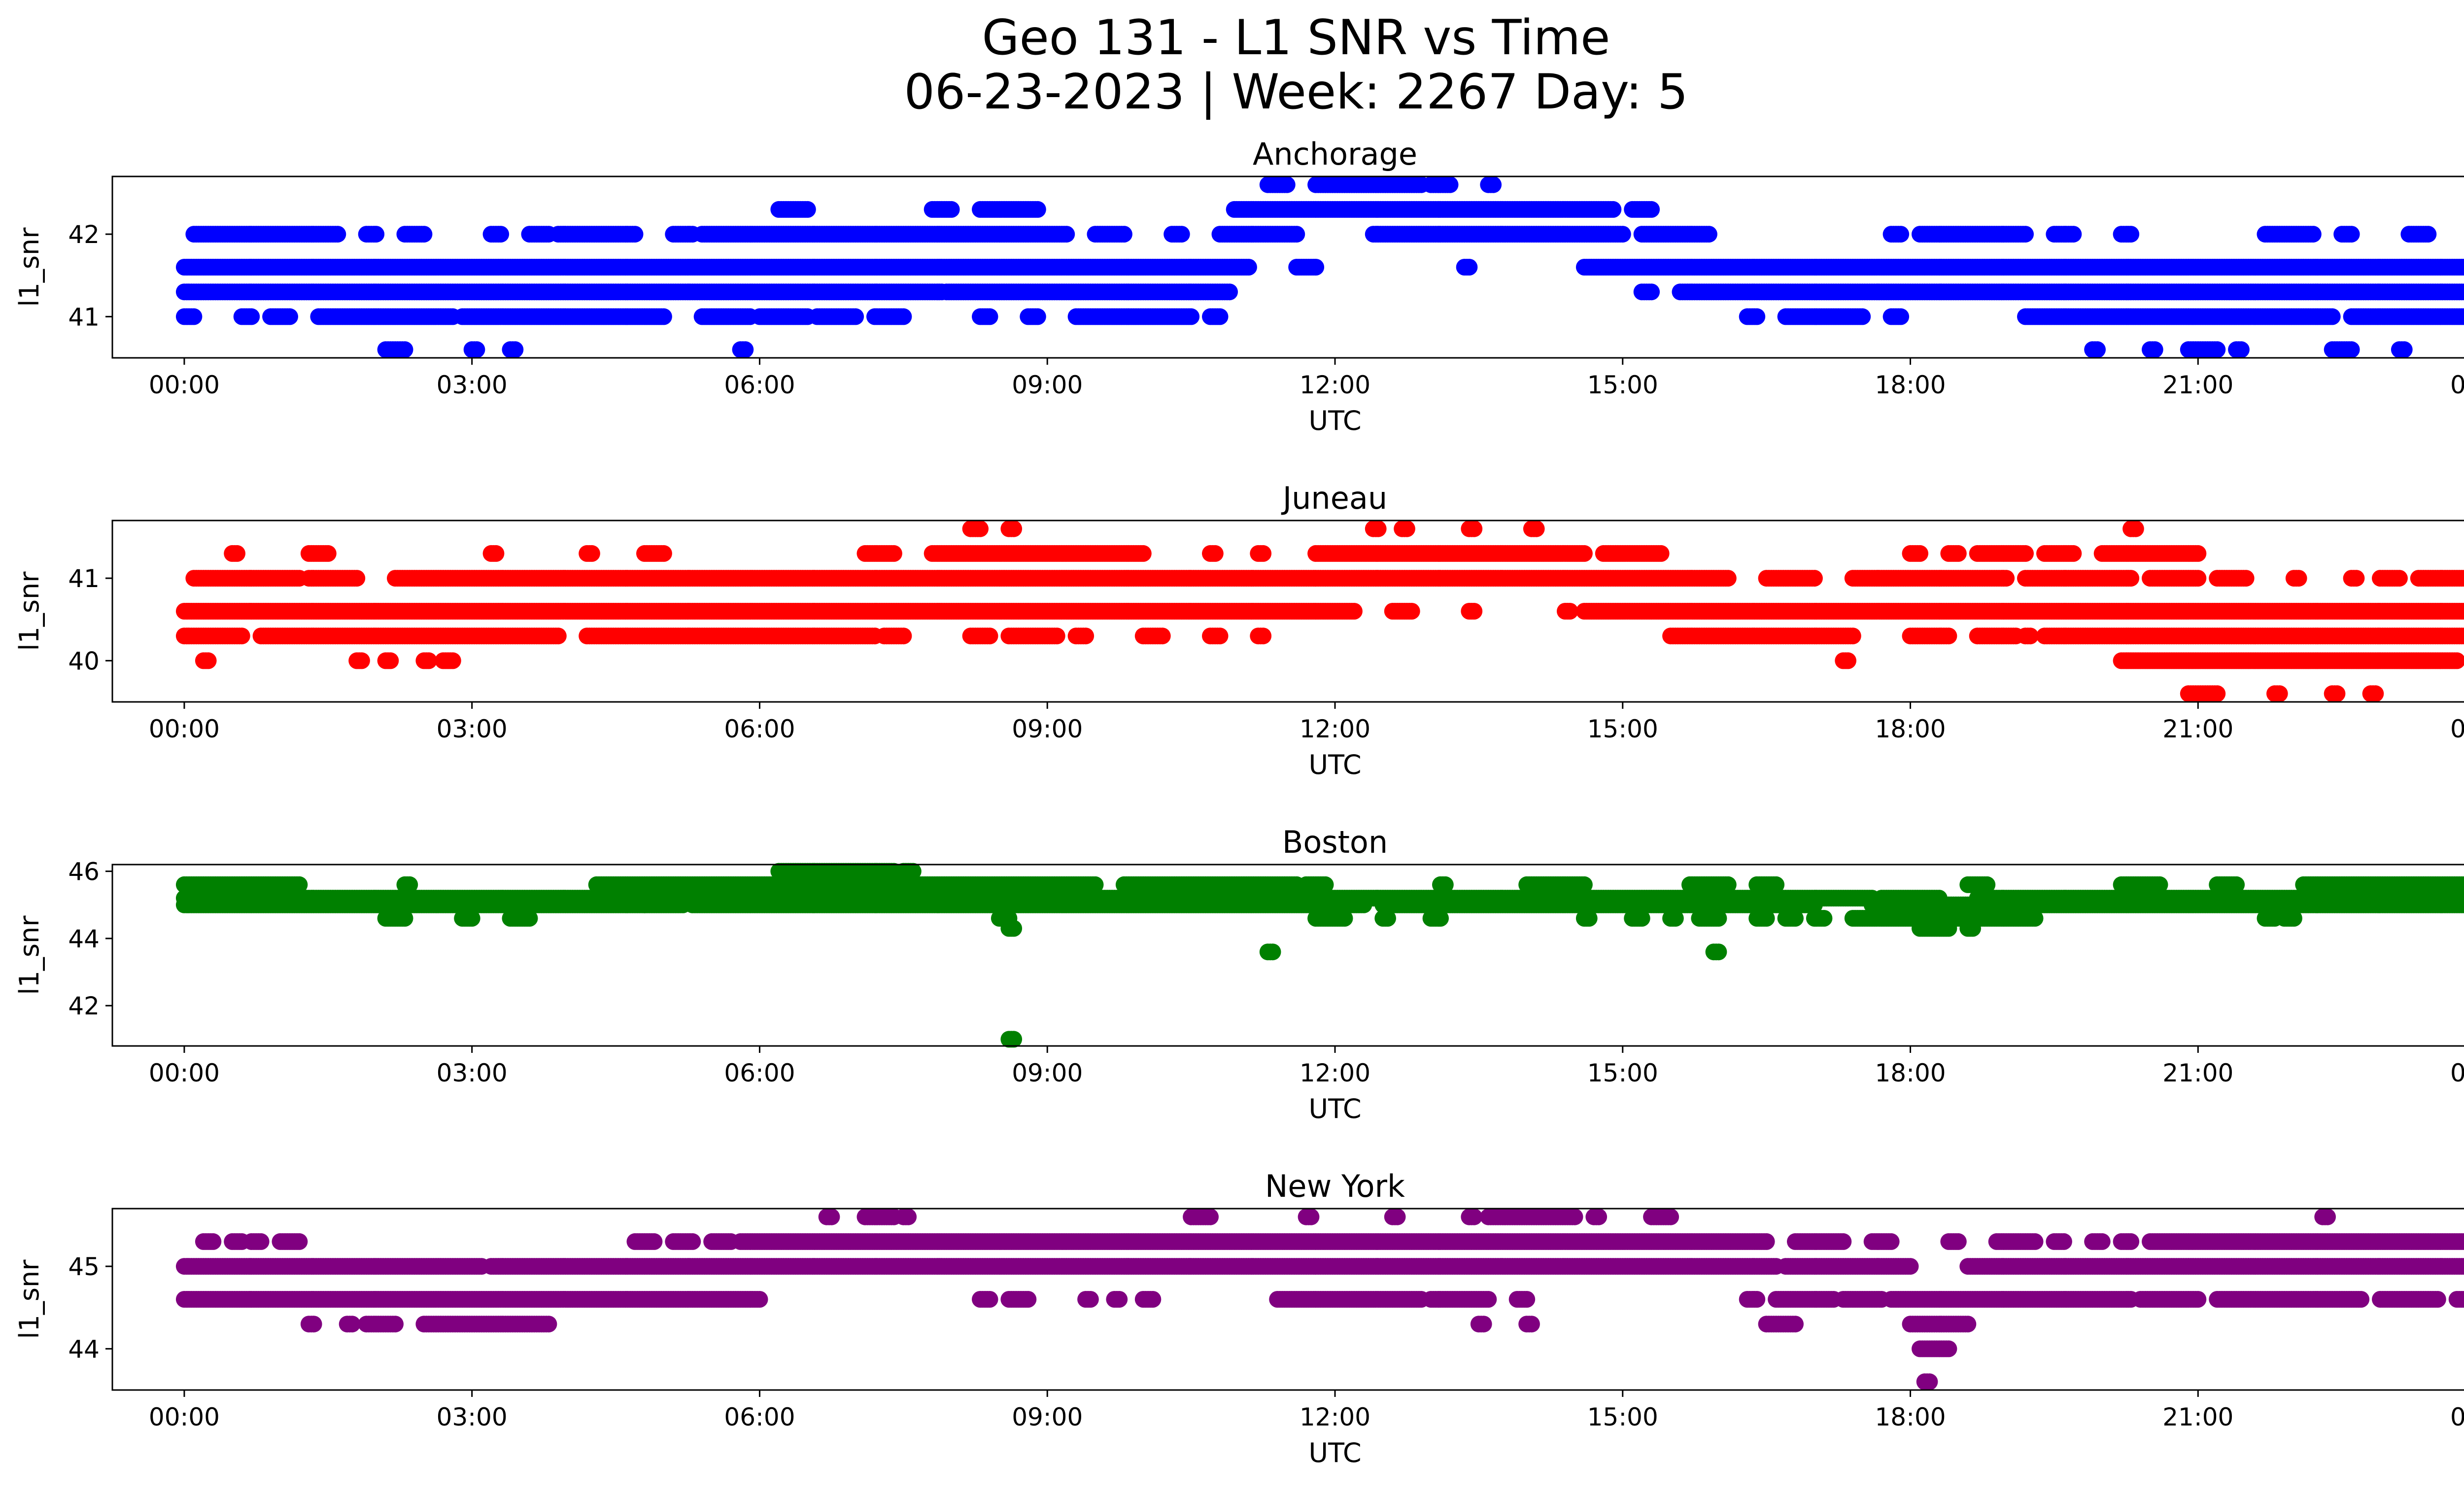 The image size is (2464, 1495). Describe the element at coordinates (2457, 385) in the screenshot. I see `x-tick-label: 00:00` at that location.